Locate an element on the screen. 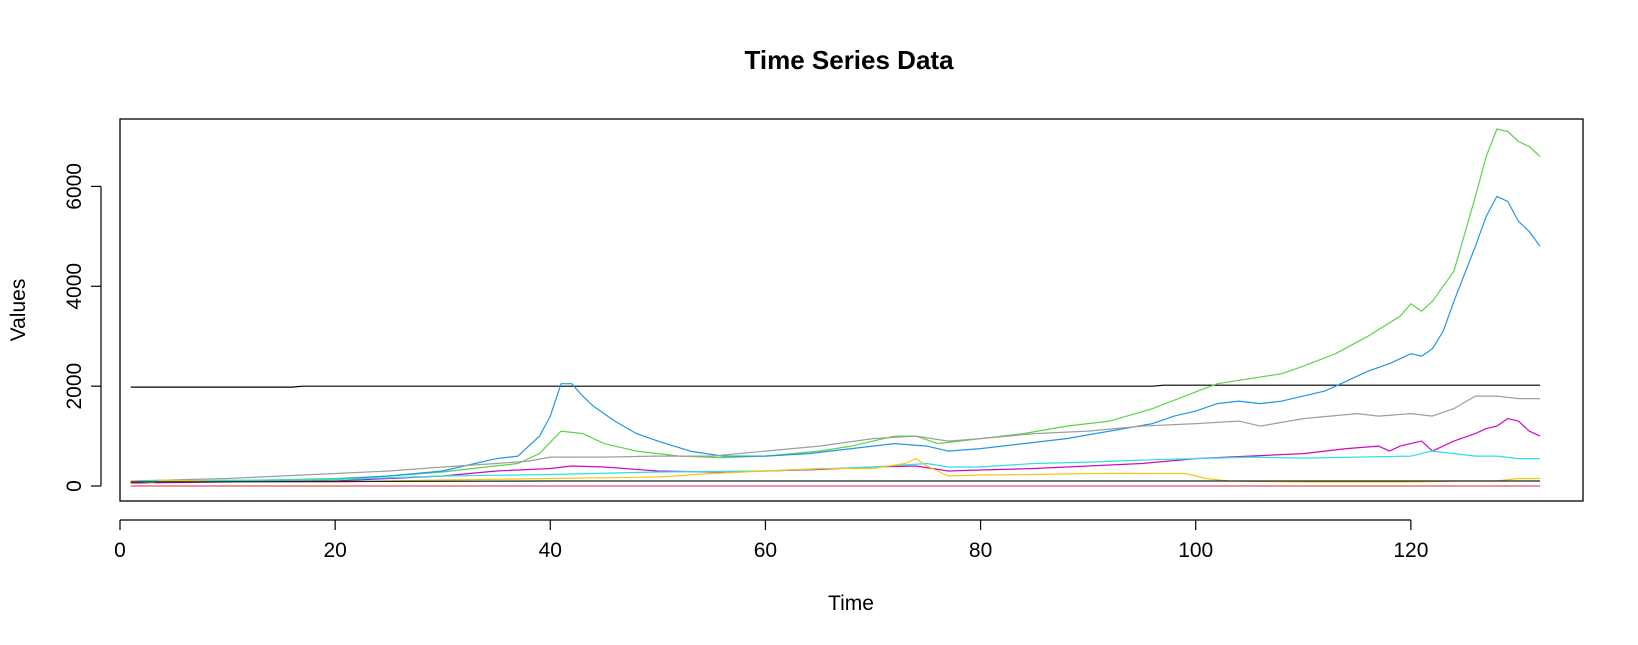 This screenshot has height=645, width=1638. x-tick-label: 120 is located at coordinates (1410, 550).